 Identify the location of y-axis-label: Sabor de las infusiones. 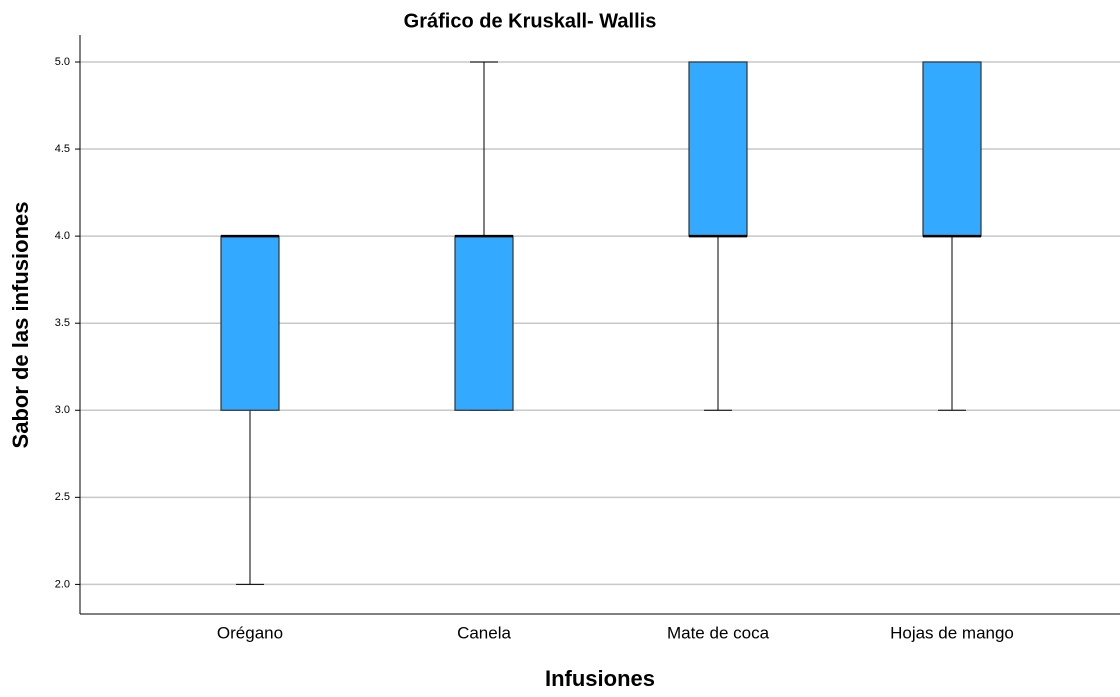
(20, 325).